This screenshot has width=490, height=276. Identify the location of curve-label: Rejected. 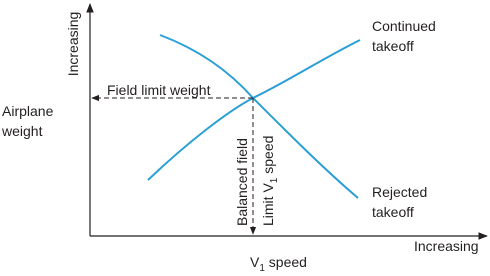
(399, 192).